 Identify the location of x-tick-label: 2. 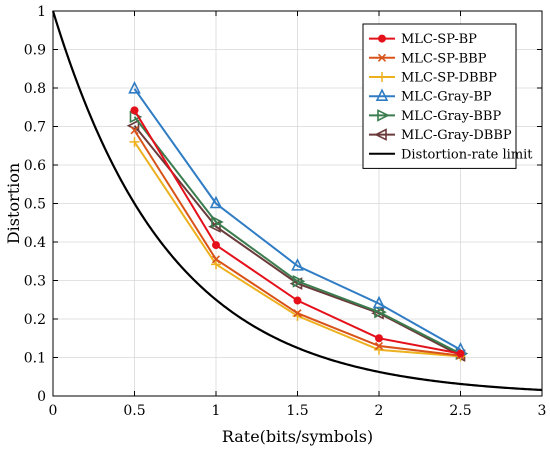
(379, 411).